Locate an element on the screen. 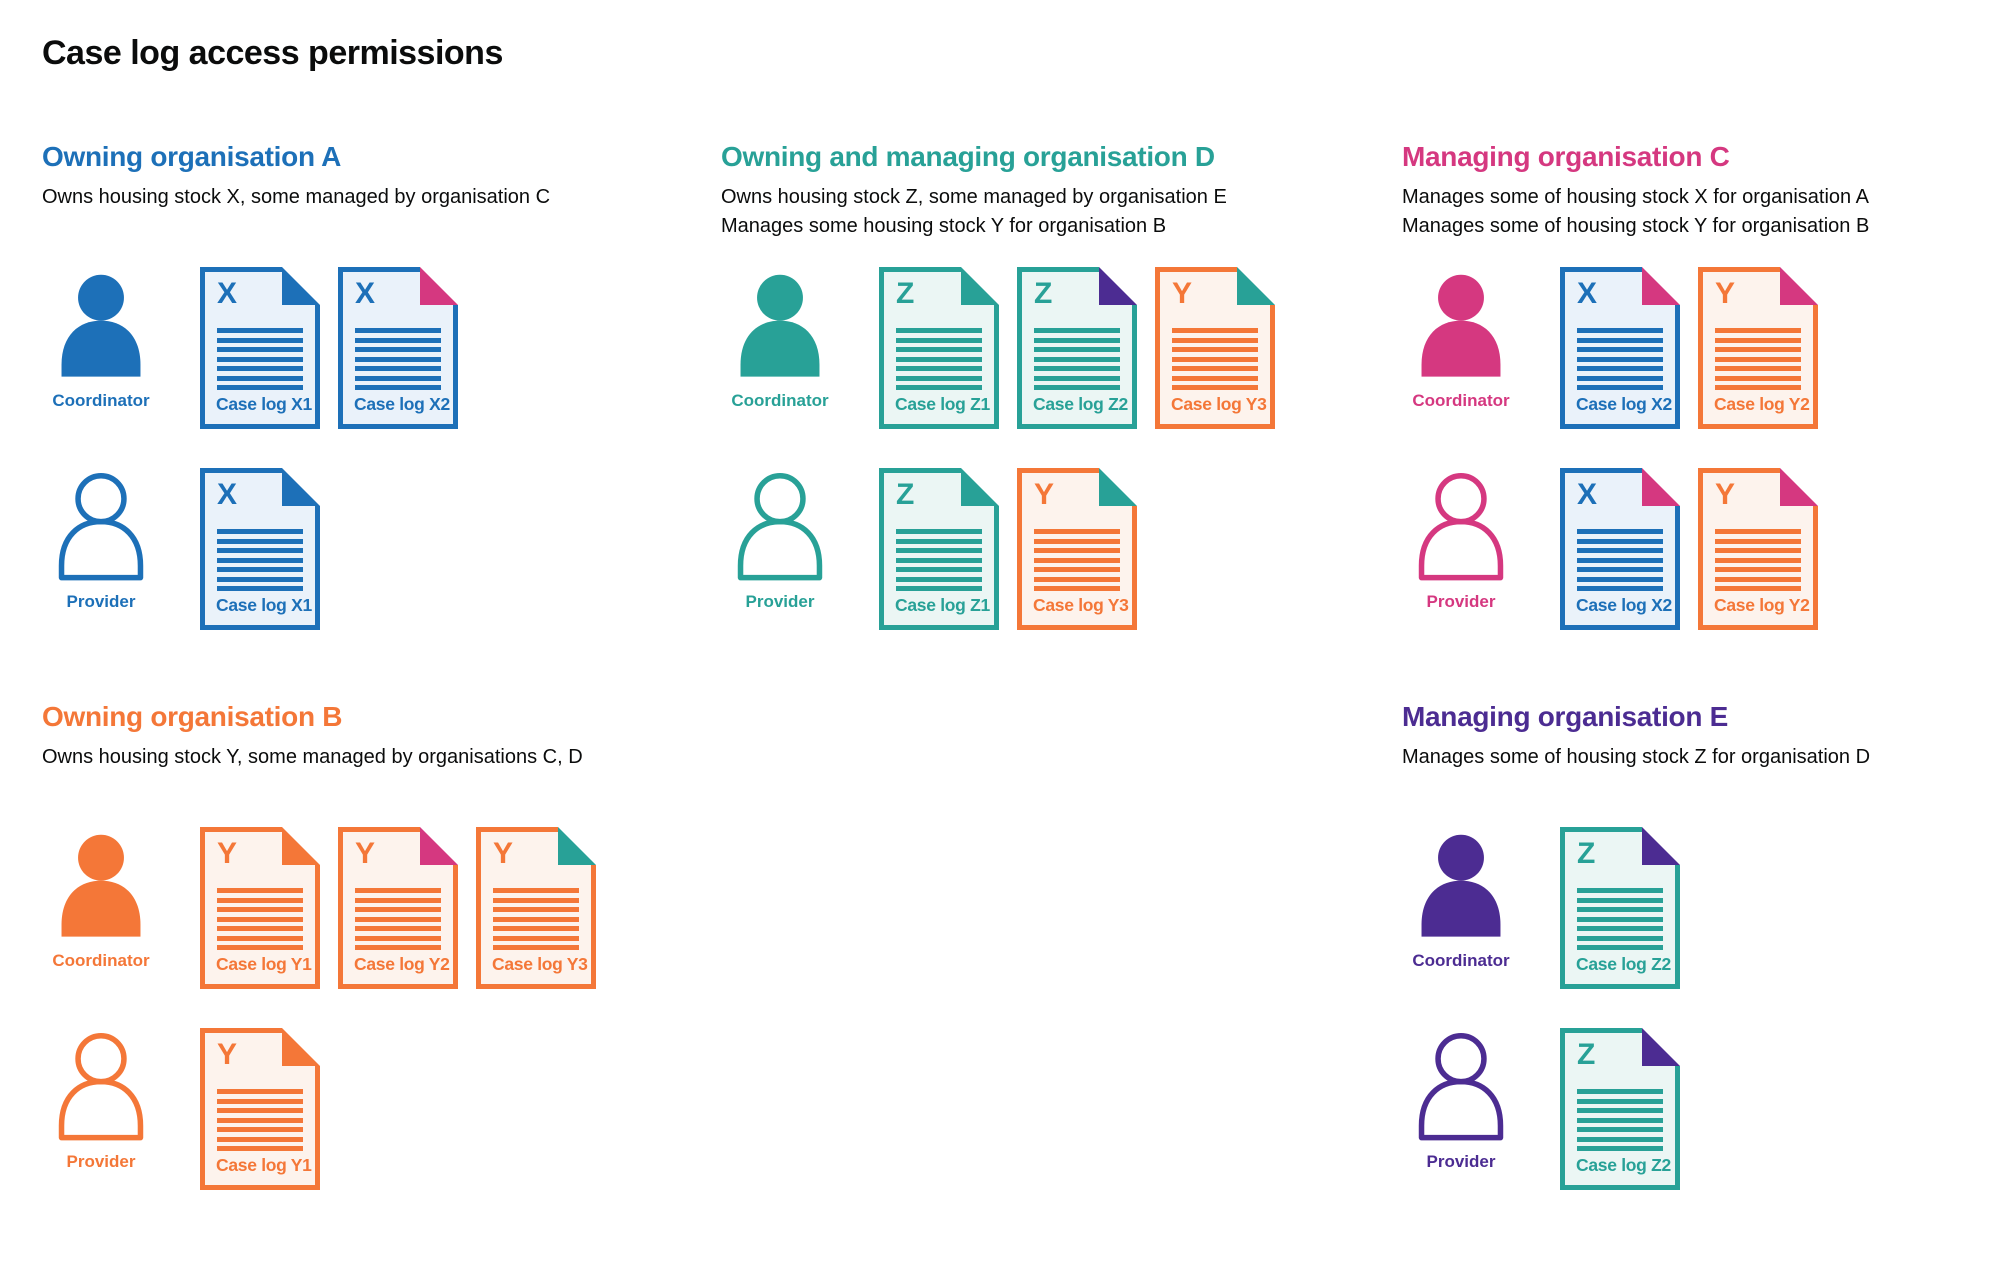 The image size is (2000, 1280). section-title: Owning organisation B is located at coordinates (192, 716).